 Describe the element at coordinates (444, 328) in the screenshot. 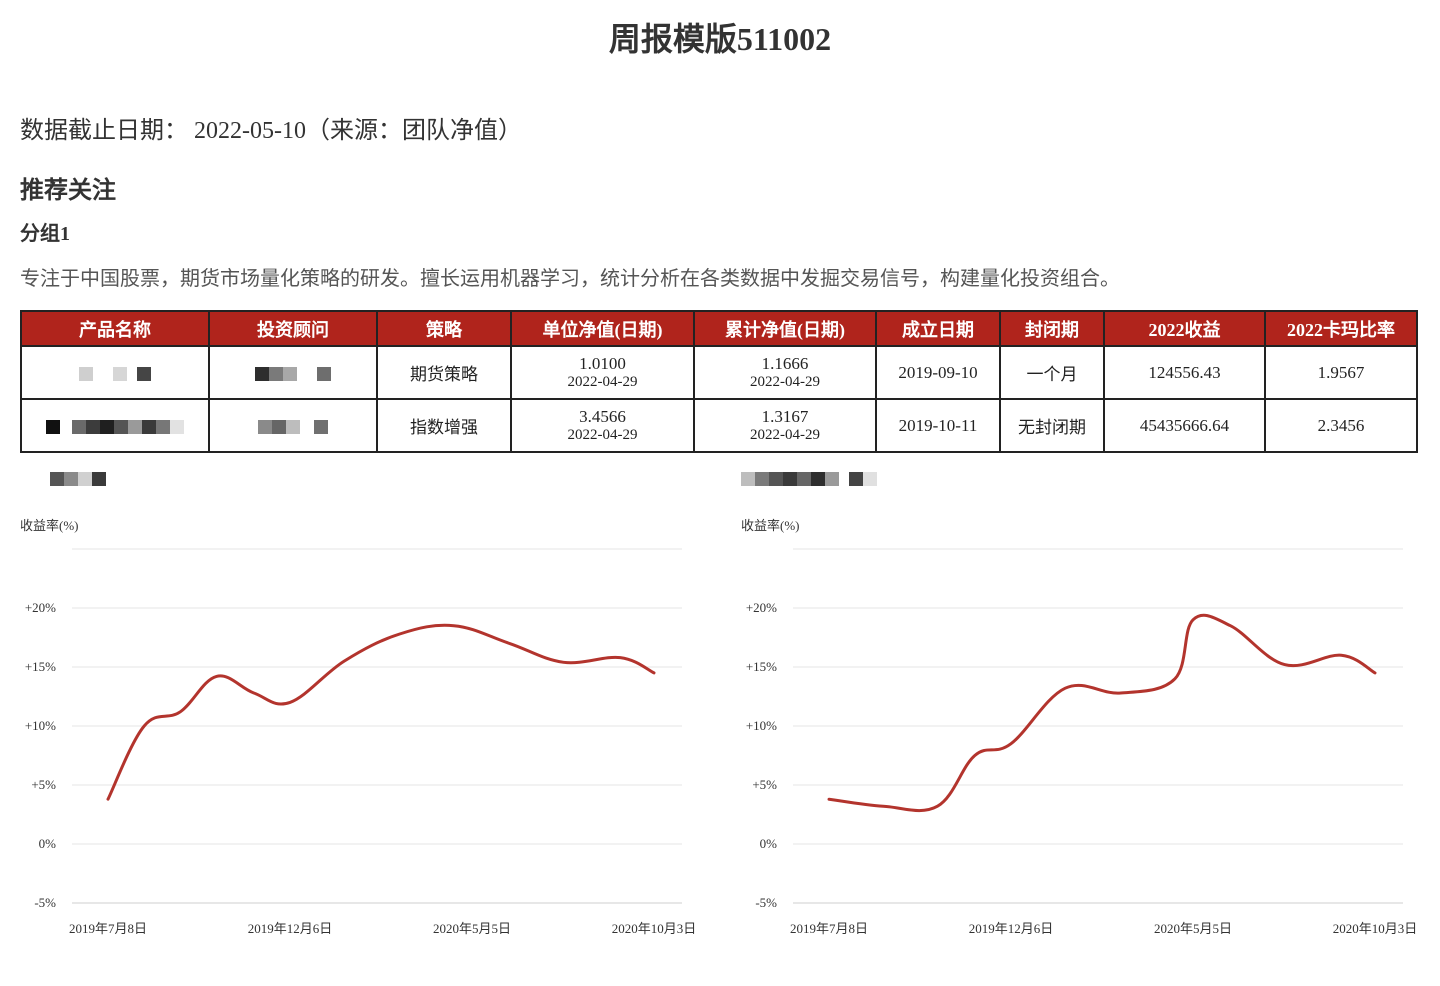

I see `header-strategy: 策略` at that location.